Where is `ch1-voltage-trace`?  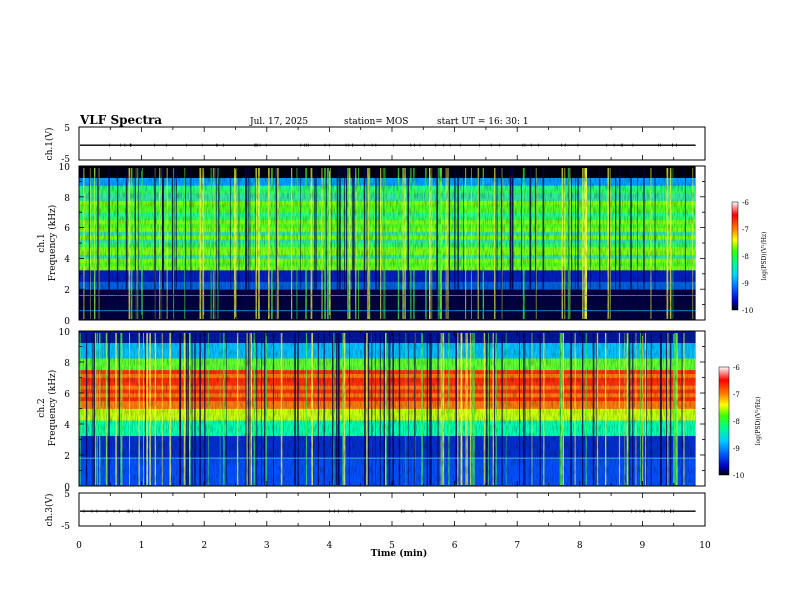 ch1-voltage-trace is located at coordinates (388, 145).